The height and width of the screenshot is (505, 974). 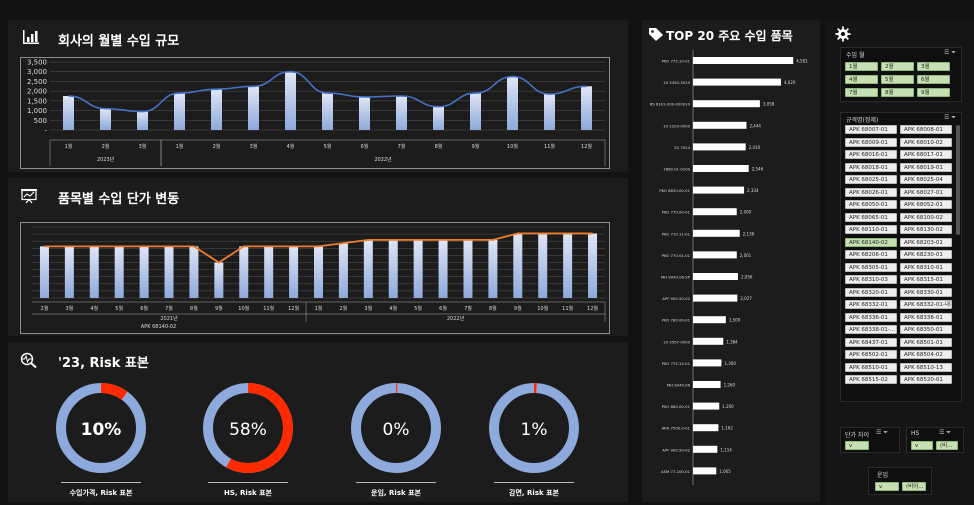 What do you see at coordinates (871, 154) in the screenshot?
I see `spec-option: APK 68016-01` at bounding box center [871, 154].